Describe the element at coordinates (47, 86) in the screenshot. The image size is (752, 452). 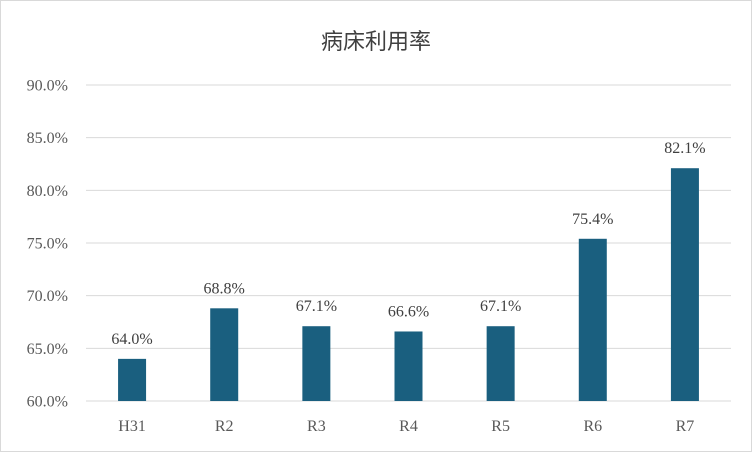
I see `y-tick-label: 90.0%` at that location.